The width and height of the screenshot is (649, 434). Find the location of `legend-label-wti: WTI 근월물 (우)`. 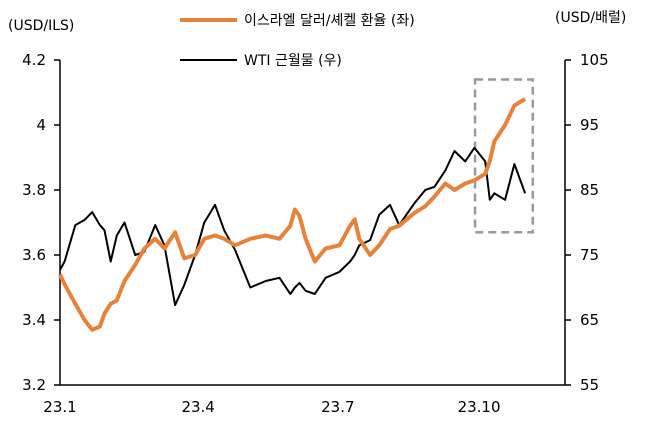

legend-label-wti: WTI 근월물 (우) is located at coordinates (293, 61).